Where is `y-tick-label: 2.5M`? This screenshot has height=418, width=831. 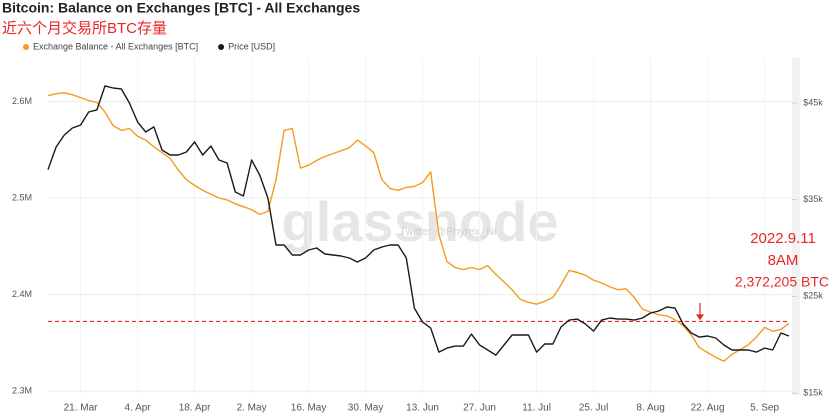
y-tick-label: 2.5M is located at coordinates (22, 197).